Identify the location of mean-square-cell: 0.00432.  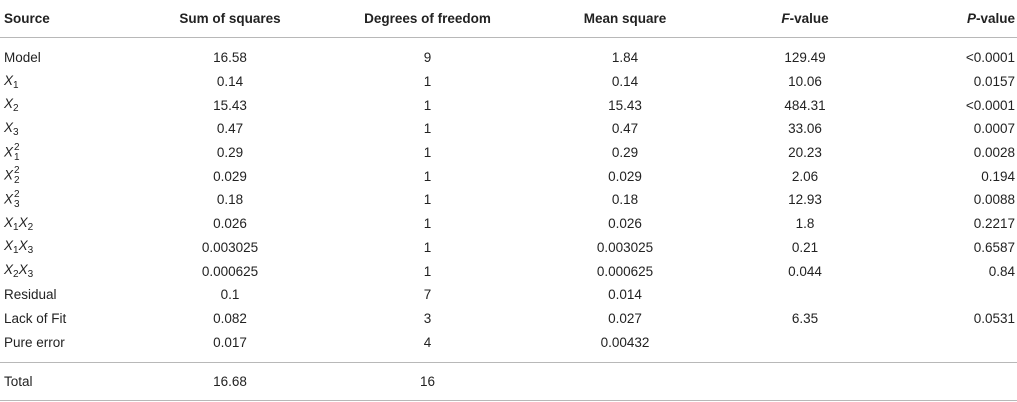
(625, 342).